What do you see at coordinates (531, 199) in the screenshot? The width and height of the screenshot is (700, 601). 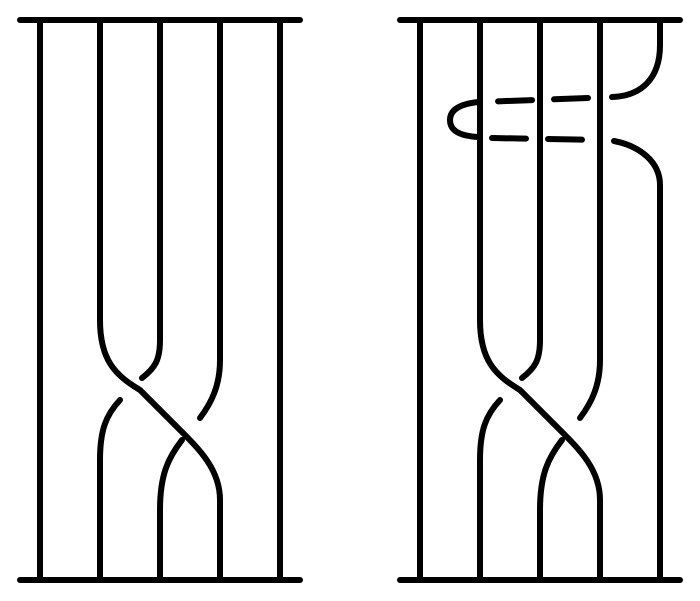 I see `right-strand-3-upper` at bounding box center [531, 199].